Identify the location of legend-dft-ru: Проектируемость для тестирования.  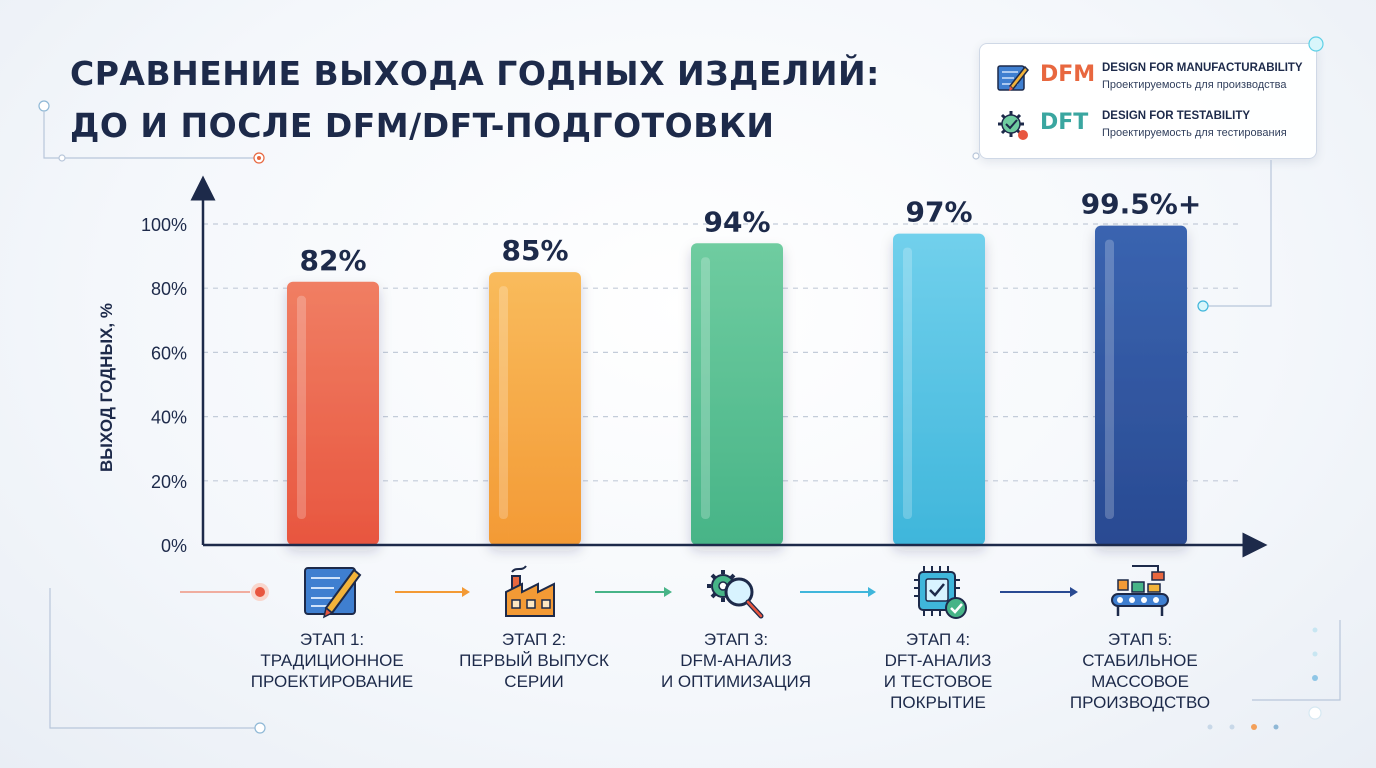
(1194, 133).